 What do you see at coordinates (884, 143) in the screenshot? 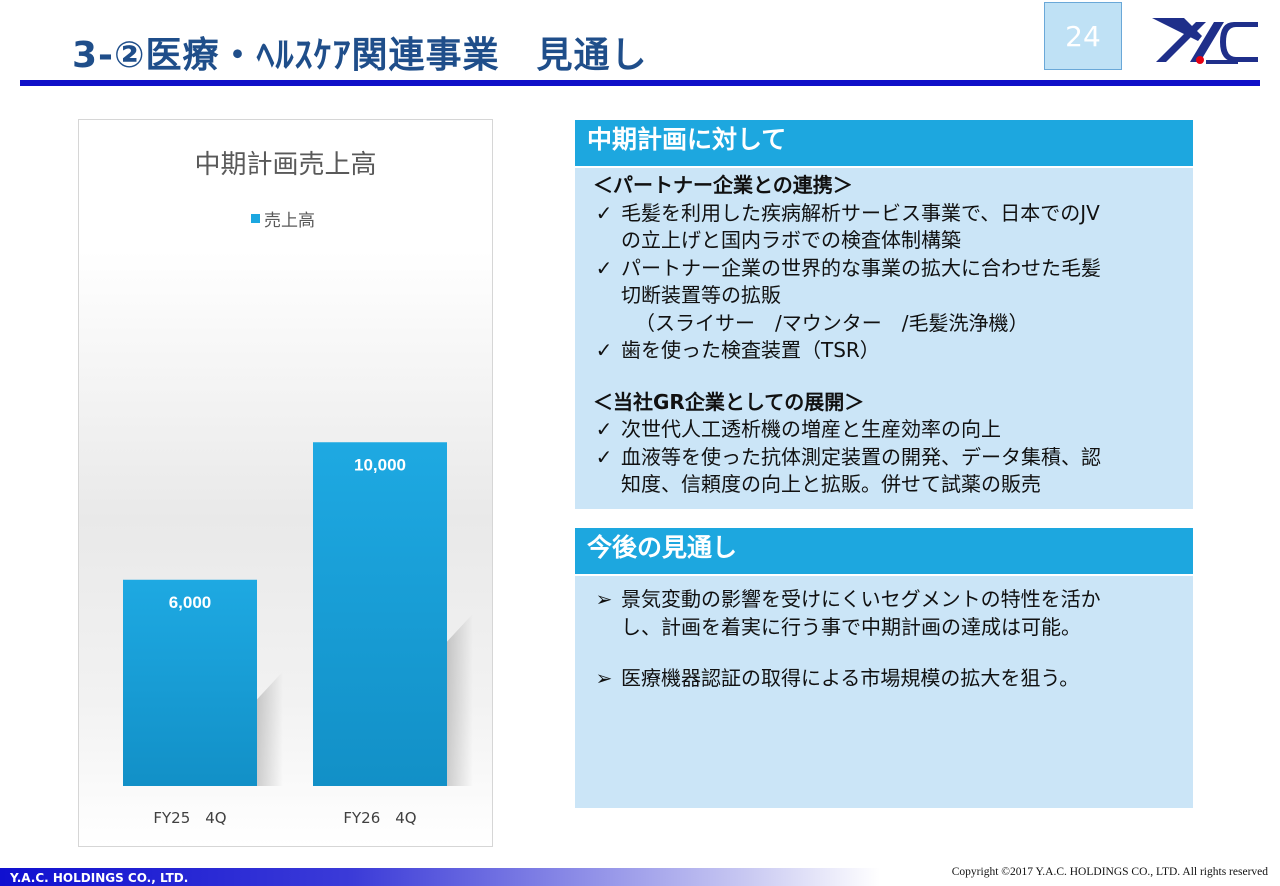
I see `plan-section-header: 中期計画に対して` at bounding box center [884, 143].